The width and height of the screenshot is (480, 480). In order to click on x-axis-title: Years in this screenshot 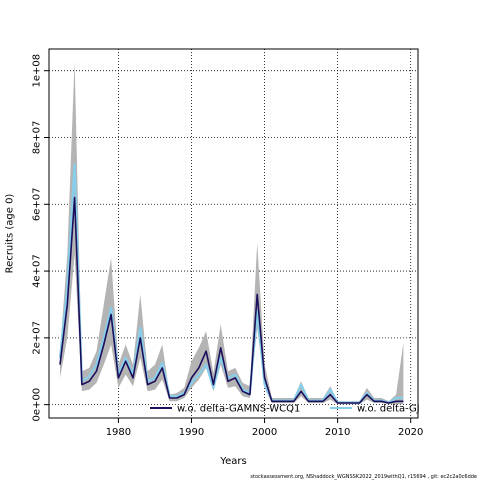, I will do `click(232, 461)`.